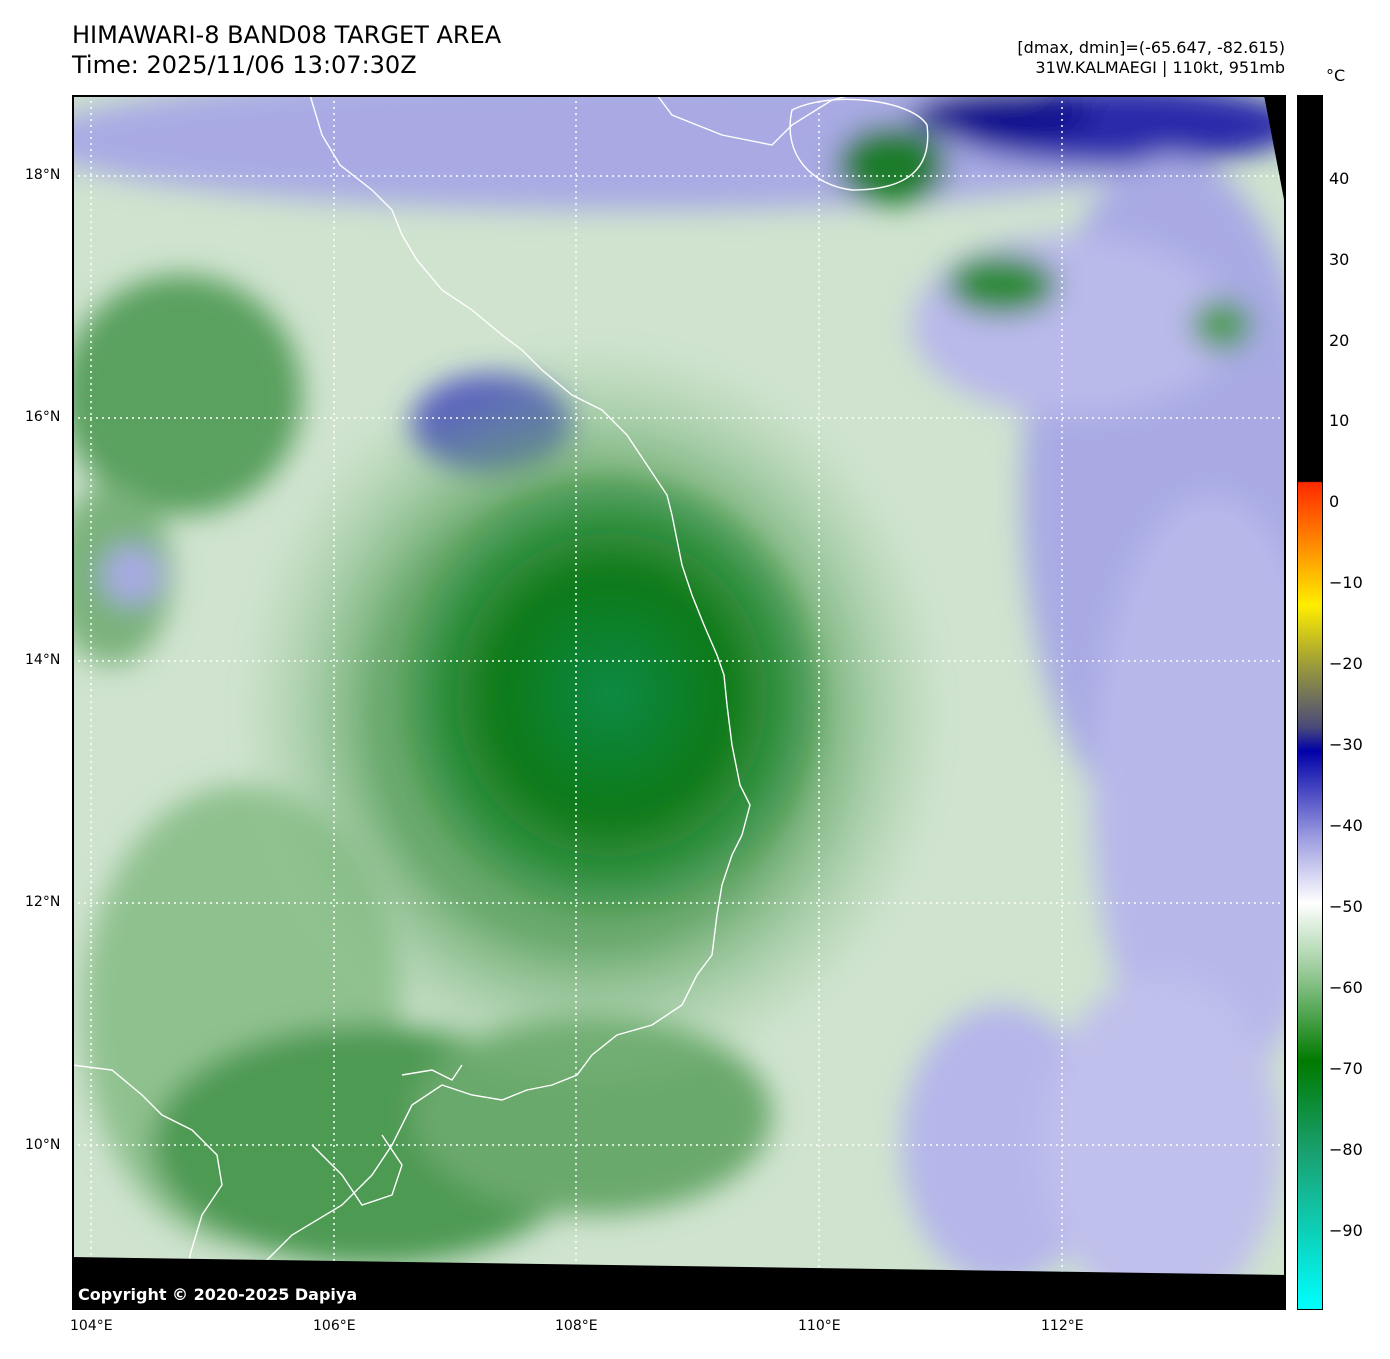 The width and height of the screenshot is (1390, 1359). Describe the element at coordinates (1275, 152) in the screenshot. I see `no-data-top-right` at that location.